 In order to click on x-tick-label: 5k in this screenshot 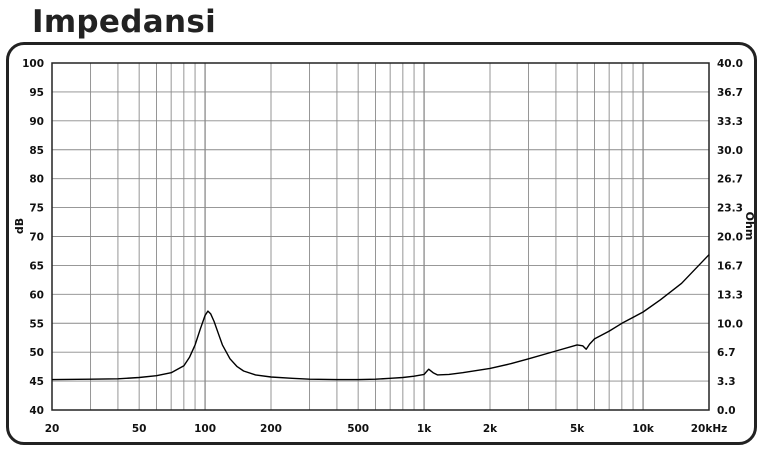, I will do `click(577, 429)`.